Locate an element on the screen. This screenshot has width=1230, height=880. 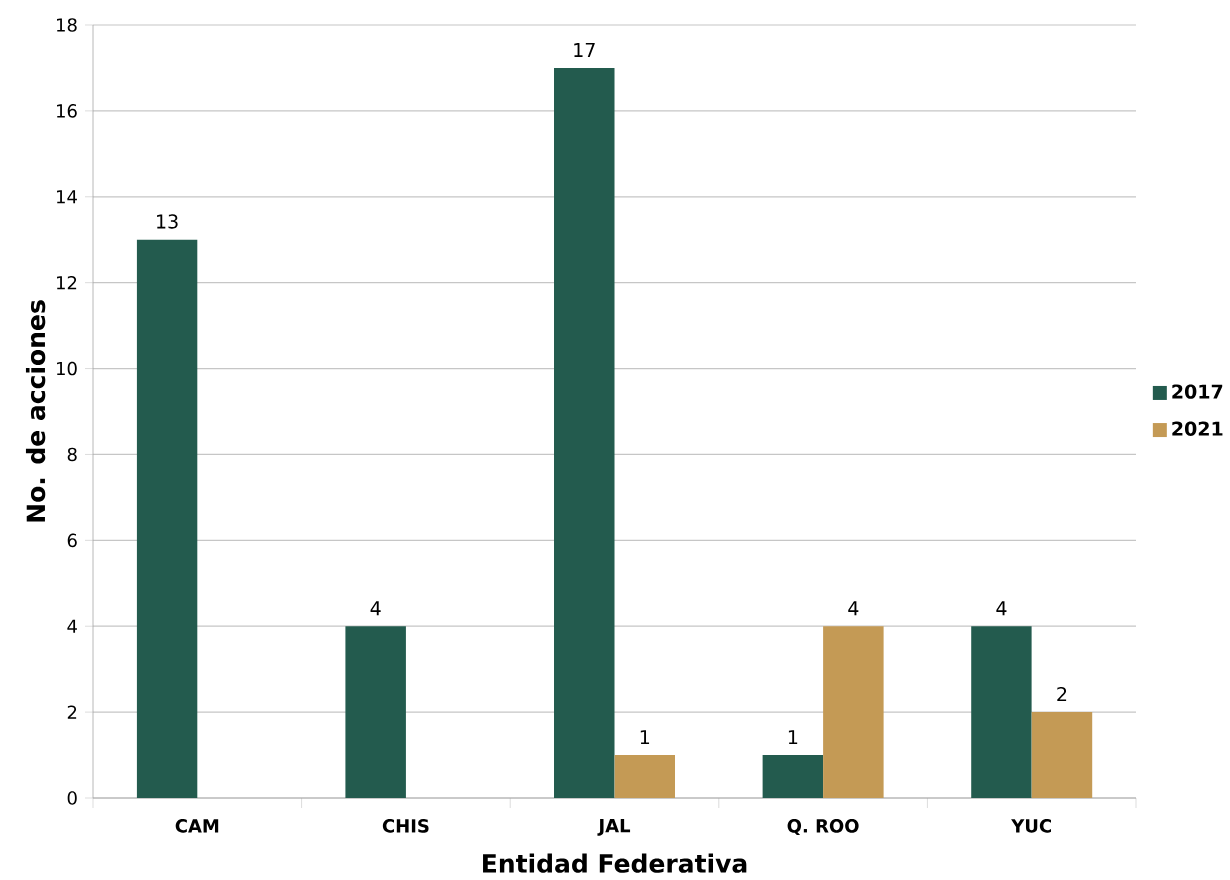
y-tick-label: 12 is located at coordinates (67, 282).